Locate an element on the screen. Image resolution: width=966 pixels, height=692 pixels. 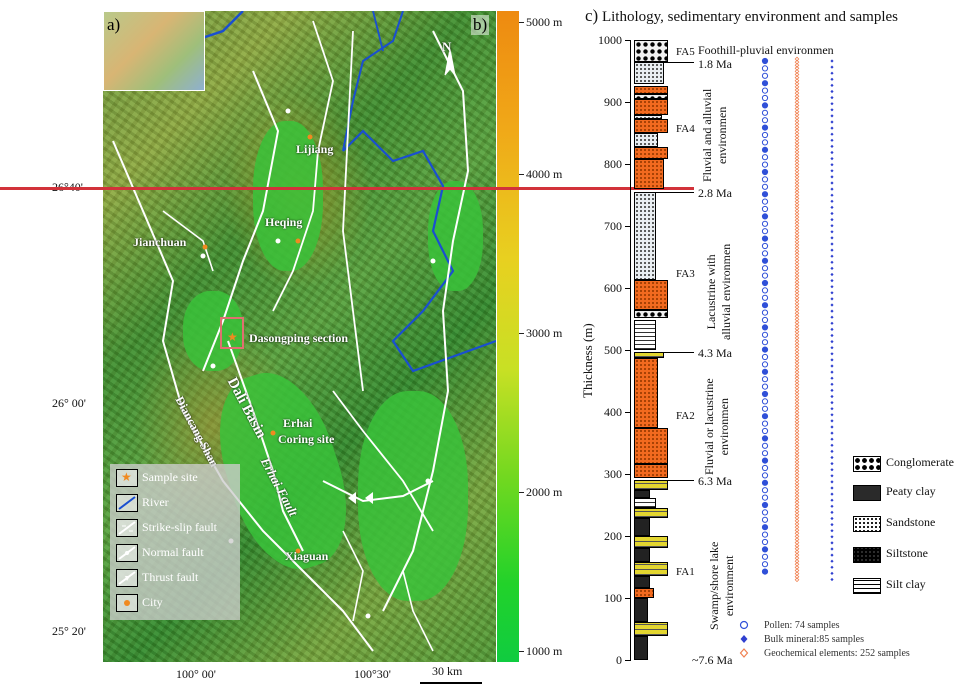
city-heqing: Heqing is located at coordinates (284, 222).